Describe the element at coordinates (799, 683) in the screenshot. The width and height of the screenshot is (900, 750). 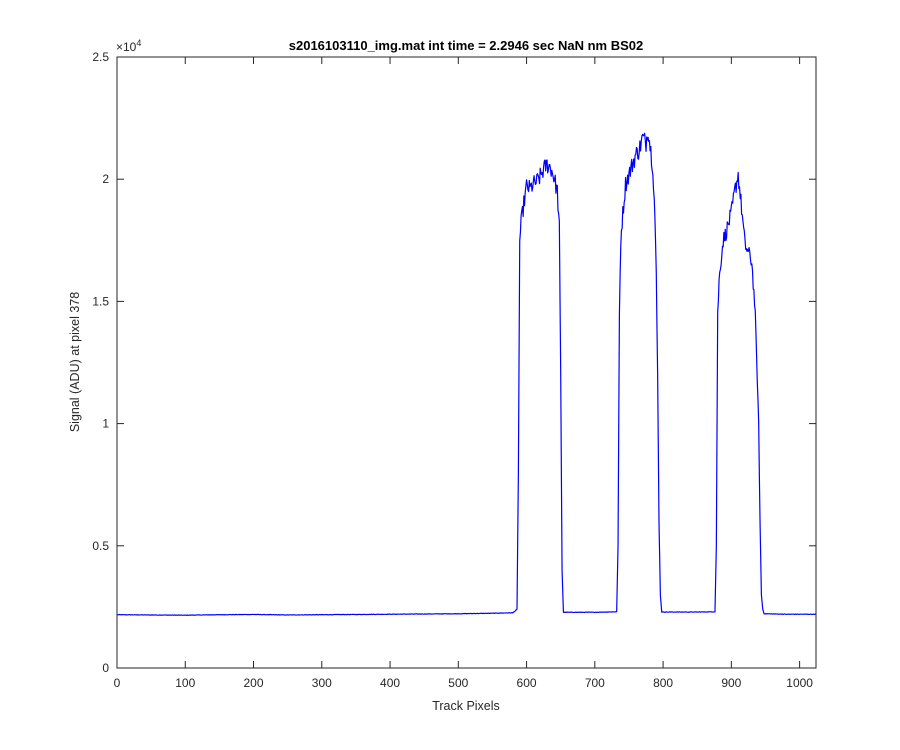
I see `x-tick-label: 1000` at that location.